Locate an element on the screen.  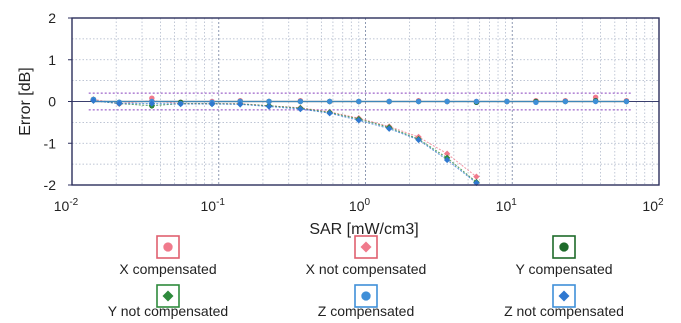
legend-label: Y not compensated is located at coordinates (168, 311).